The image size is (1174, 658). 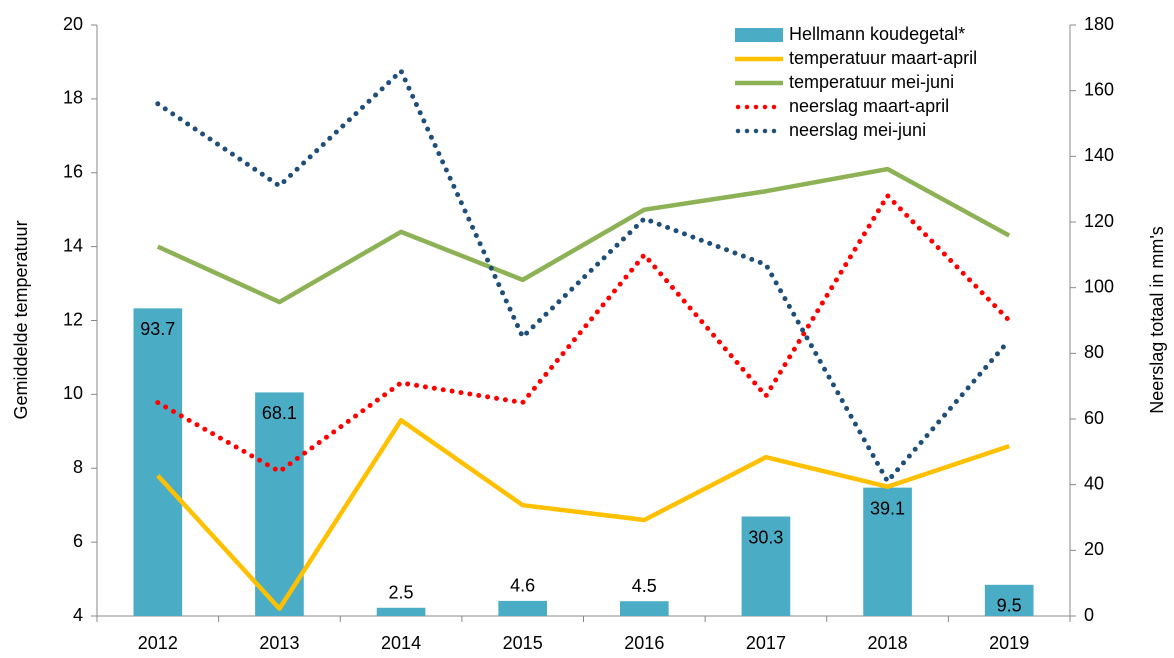 What do you see at coordinates (877, 34) in the screenshot?
I see `legend-label: Hellmann koudegetal*` at bounding box center [877, 34].